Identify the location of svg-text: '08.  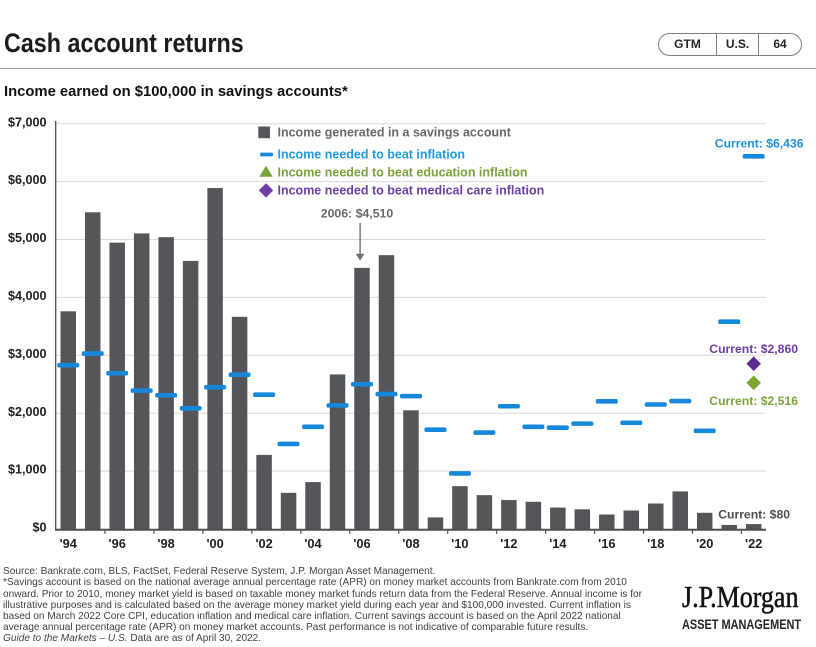
(410, 543).